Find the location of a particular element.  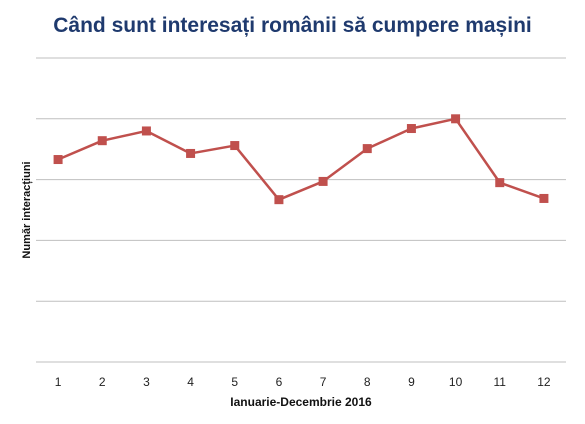

x-tick-label: 5 is located at coordinates (234, 382).